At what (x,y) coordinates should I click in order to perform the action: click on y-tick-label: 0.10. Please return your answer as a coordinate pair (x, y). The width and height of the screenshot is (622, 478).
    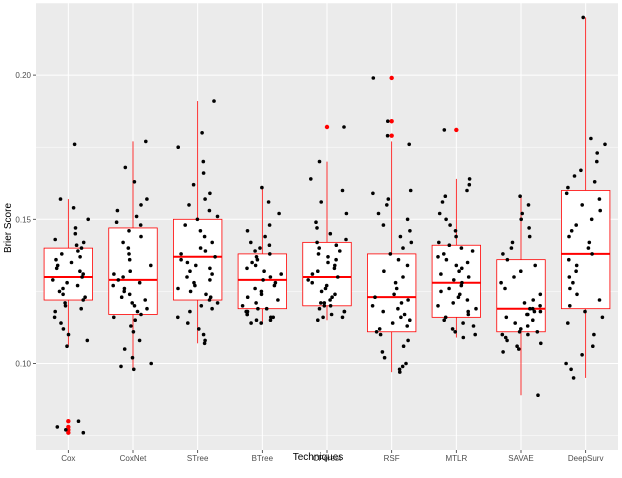
    Looking at the image, I should click on (23, 363).